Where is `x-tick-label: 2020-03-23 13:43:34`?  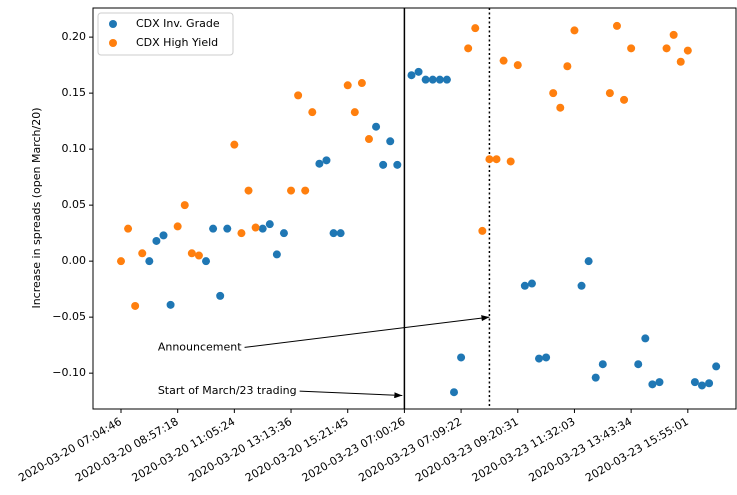
x-tick-label: 2020-03-23 13:43:34 is located at coordinates (580, 450).